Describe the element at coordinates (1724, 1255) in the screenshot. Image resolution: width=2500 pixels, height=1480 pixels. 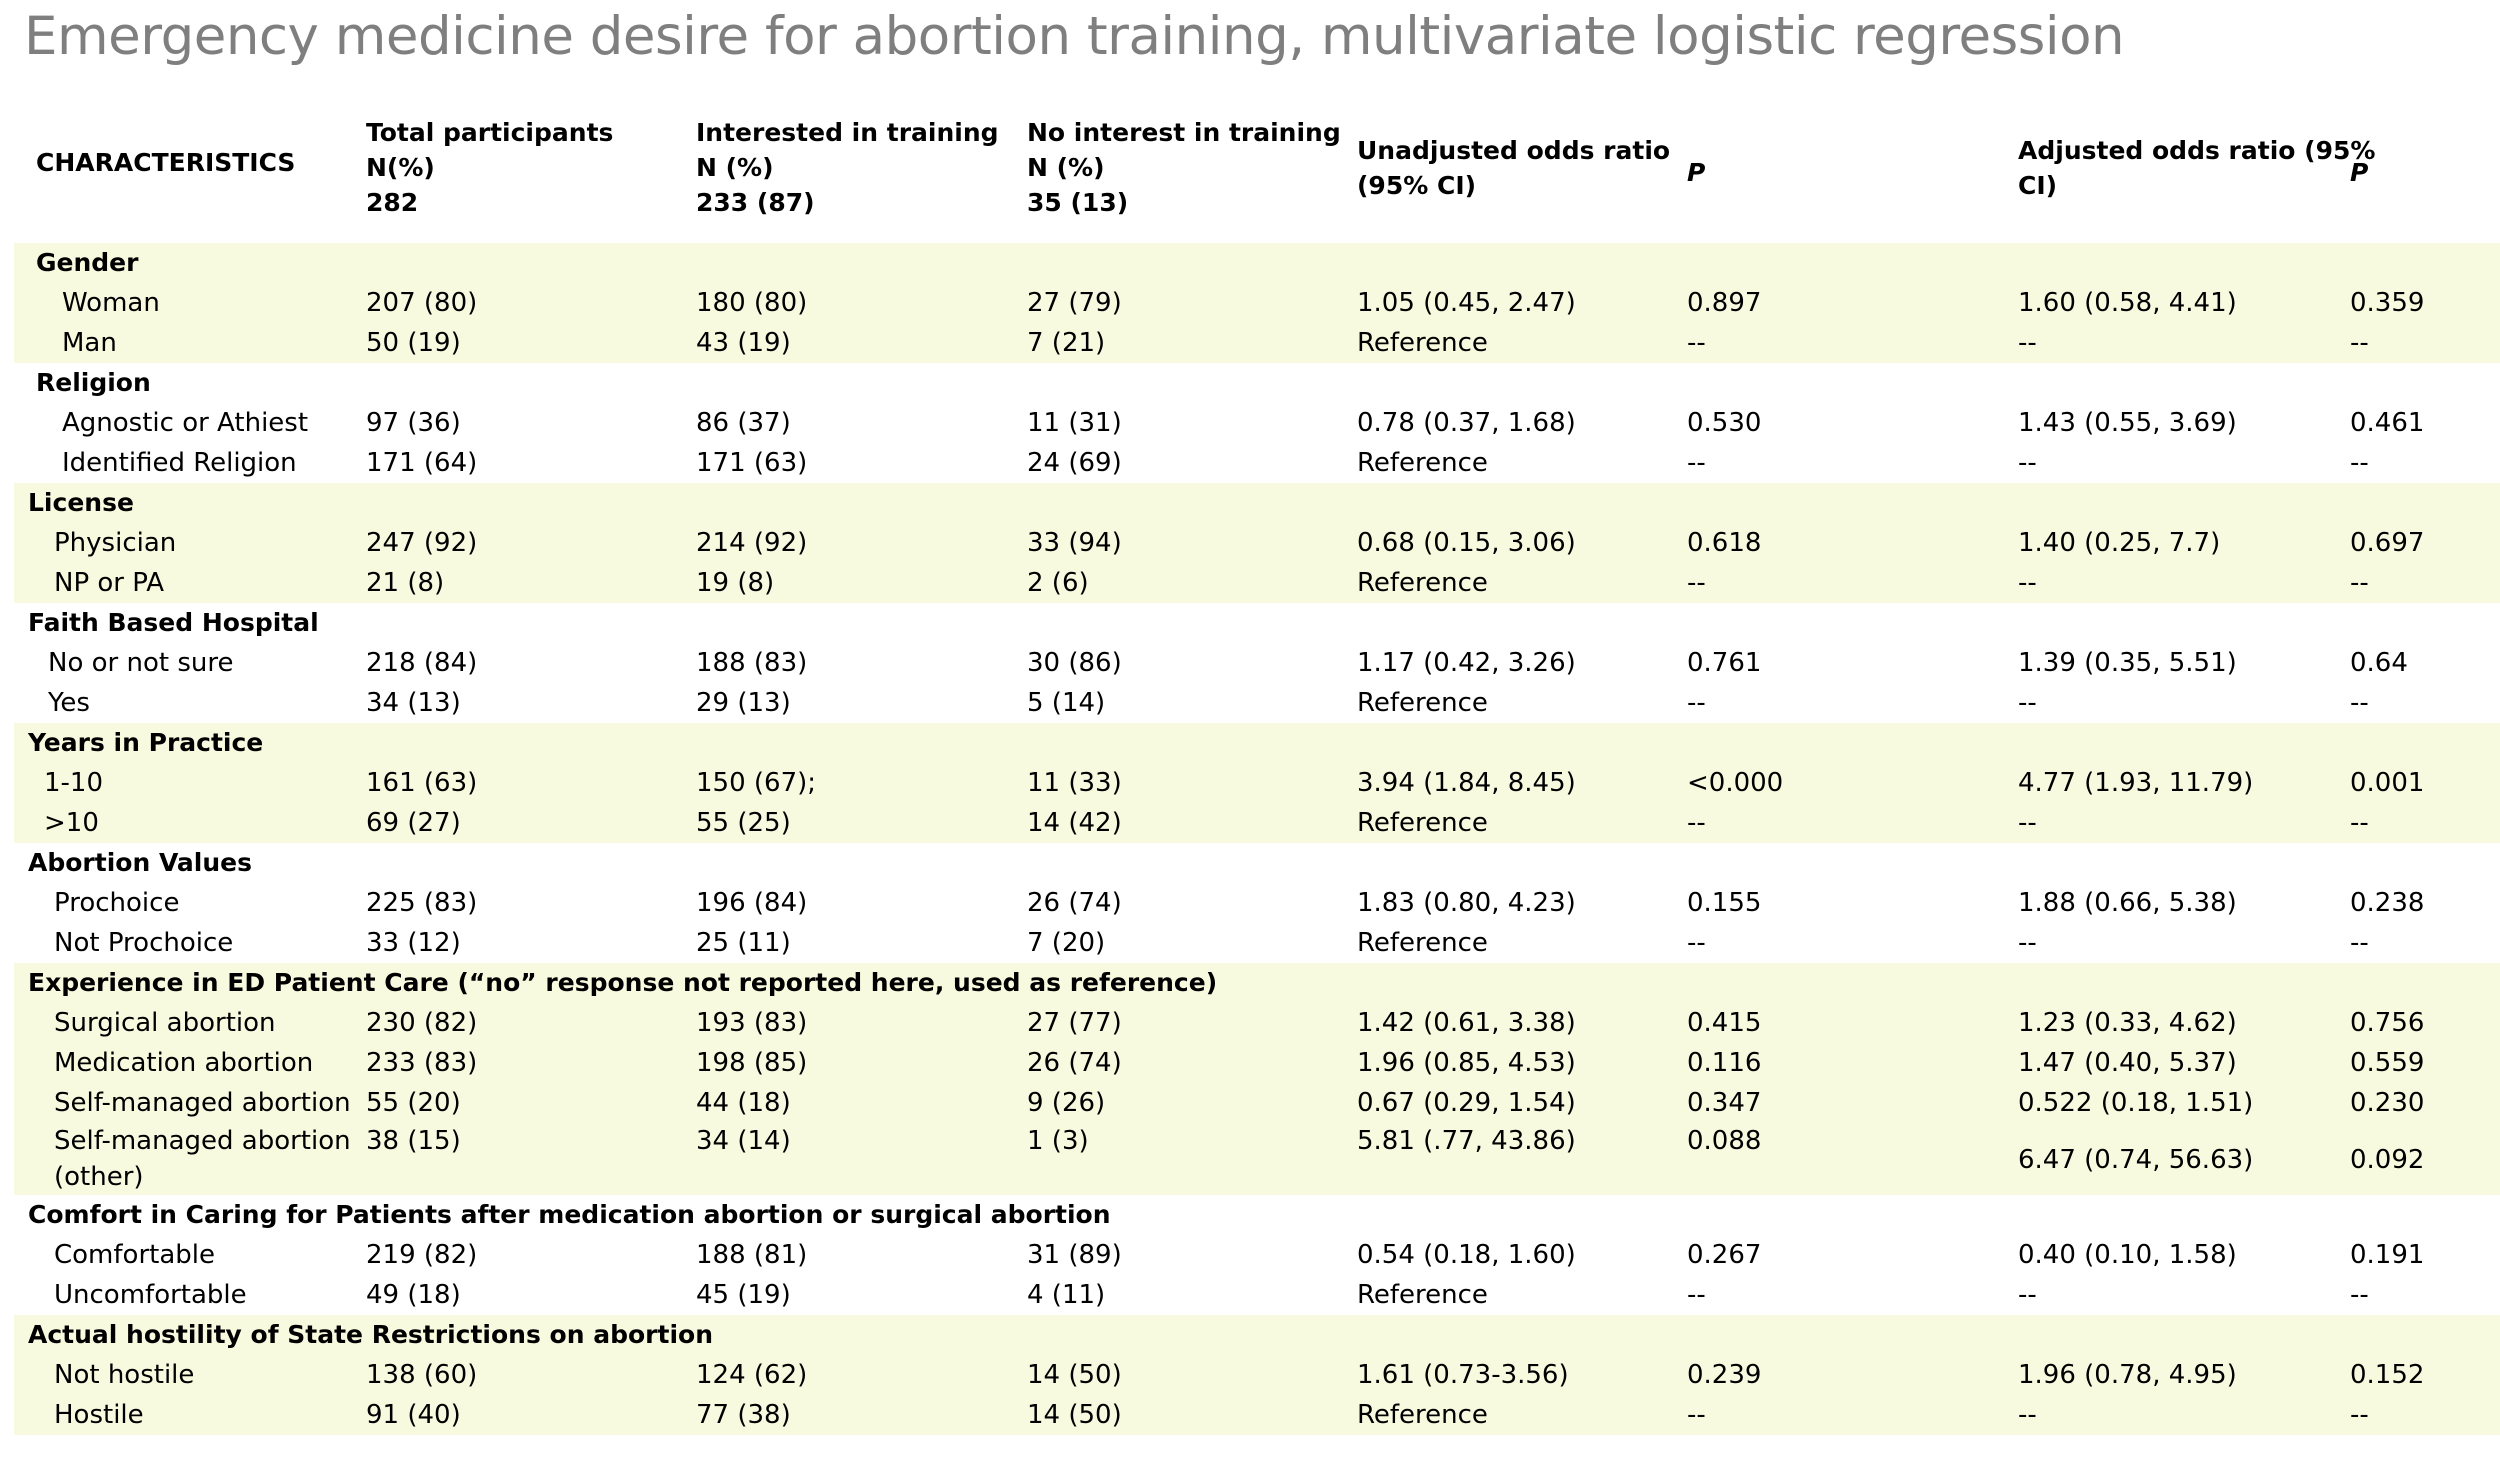
I see `unadjusted-p-cell: 0.267` at that location.